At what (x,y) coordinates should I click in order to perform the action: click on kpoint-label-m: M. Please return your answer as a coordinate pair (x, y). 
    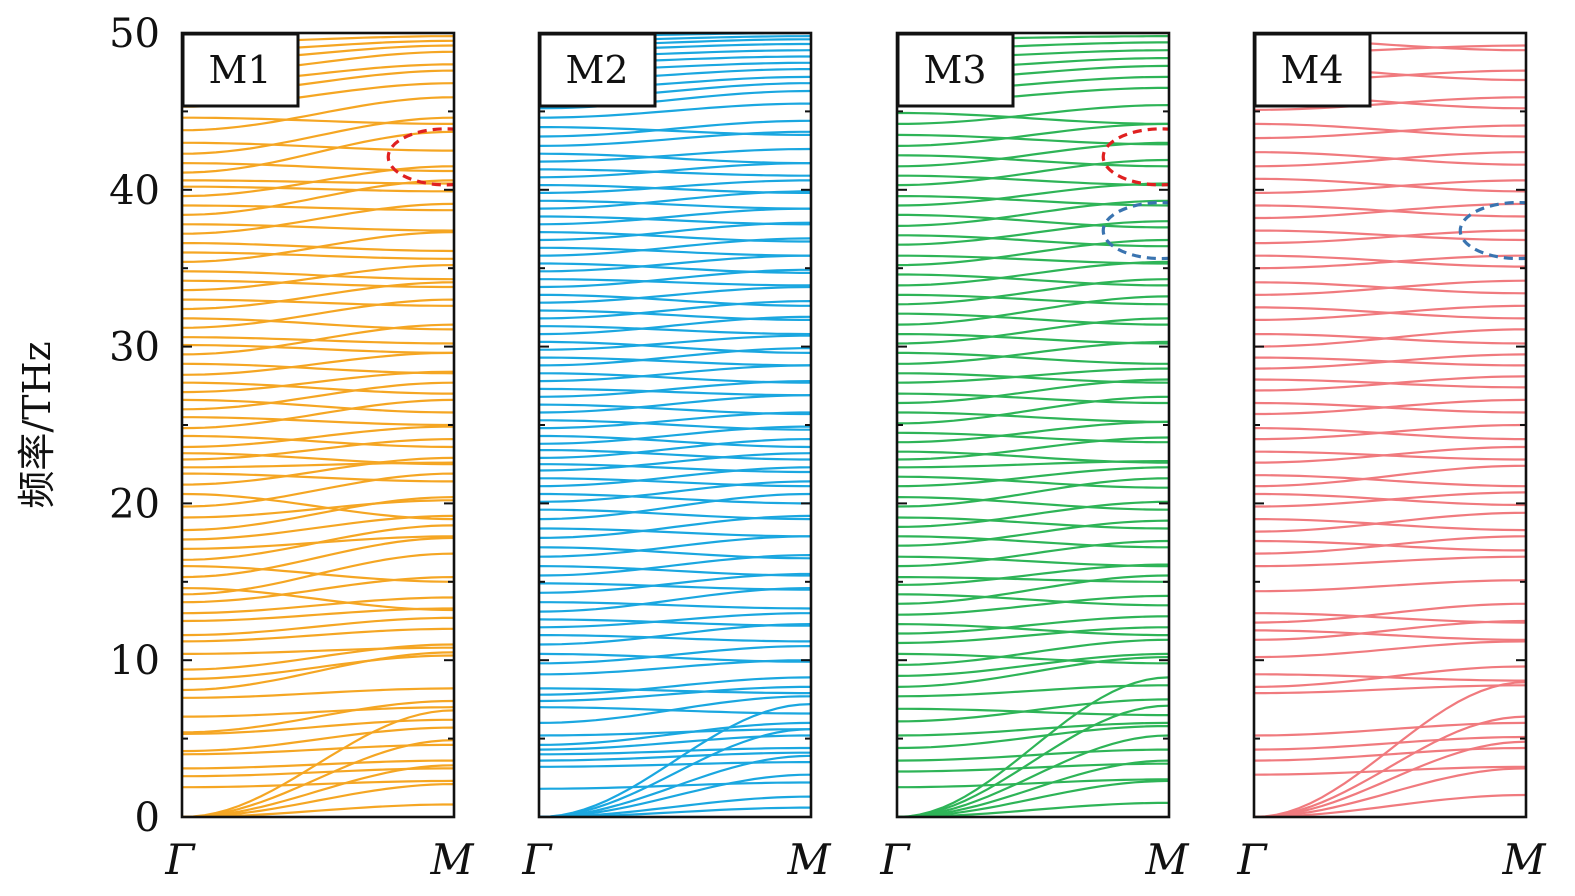
    Looking at the image, I should click on (808, 859).